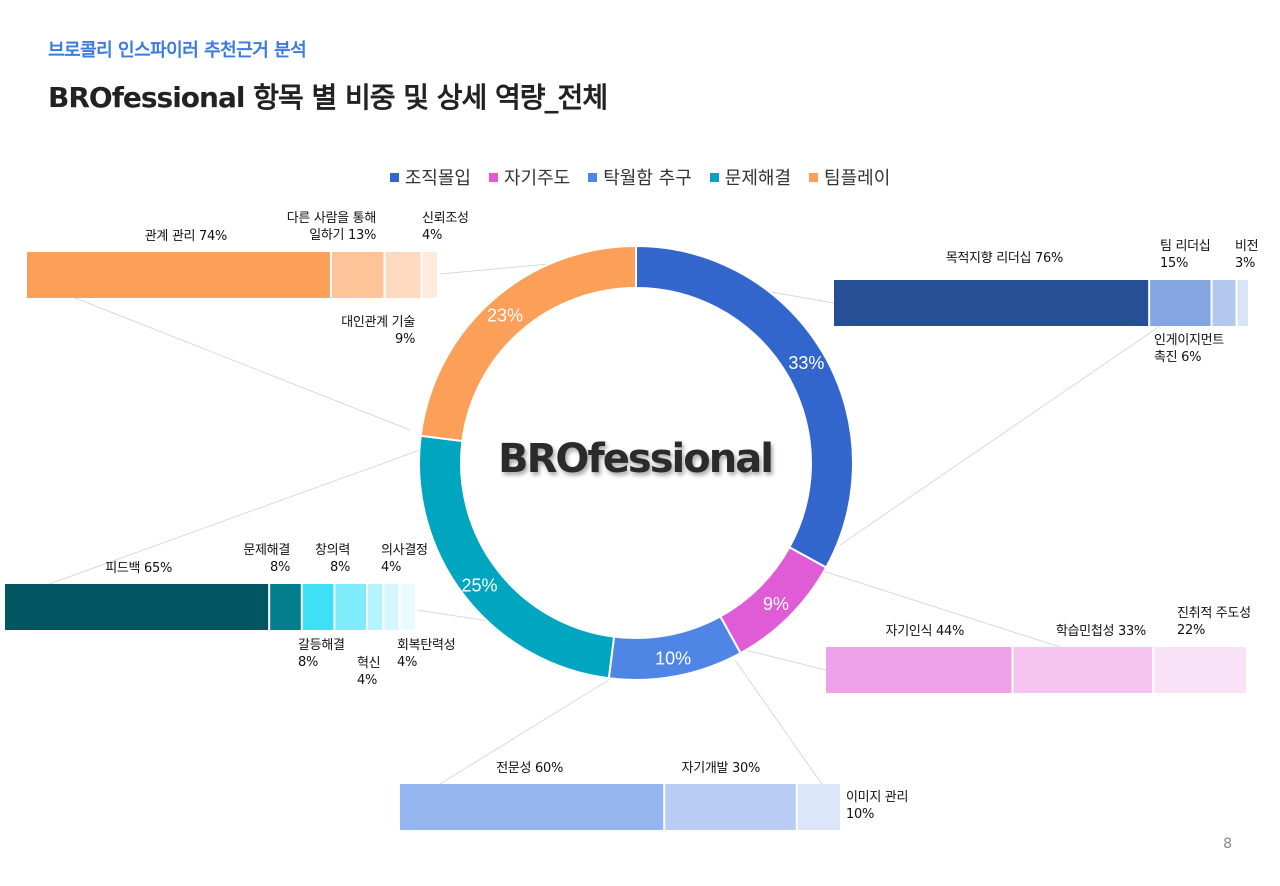  I want to click on breakdown-label-line: 일하기 13%, so click(342, 235).